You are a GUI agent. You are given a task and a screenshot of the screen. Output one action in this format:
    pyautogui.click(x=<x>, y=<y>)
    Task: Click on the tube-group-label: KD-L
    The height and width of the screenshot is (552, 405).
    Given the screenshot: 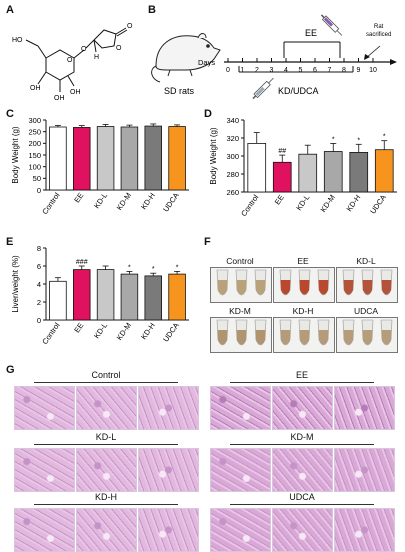 What is the action you would take?
    pyautogui.click(x=366, y=261)
    